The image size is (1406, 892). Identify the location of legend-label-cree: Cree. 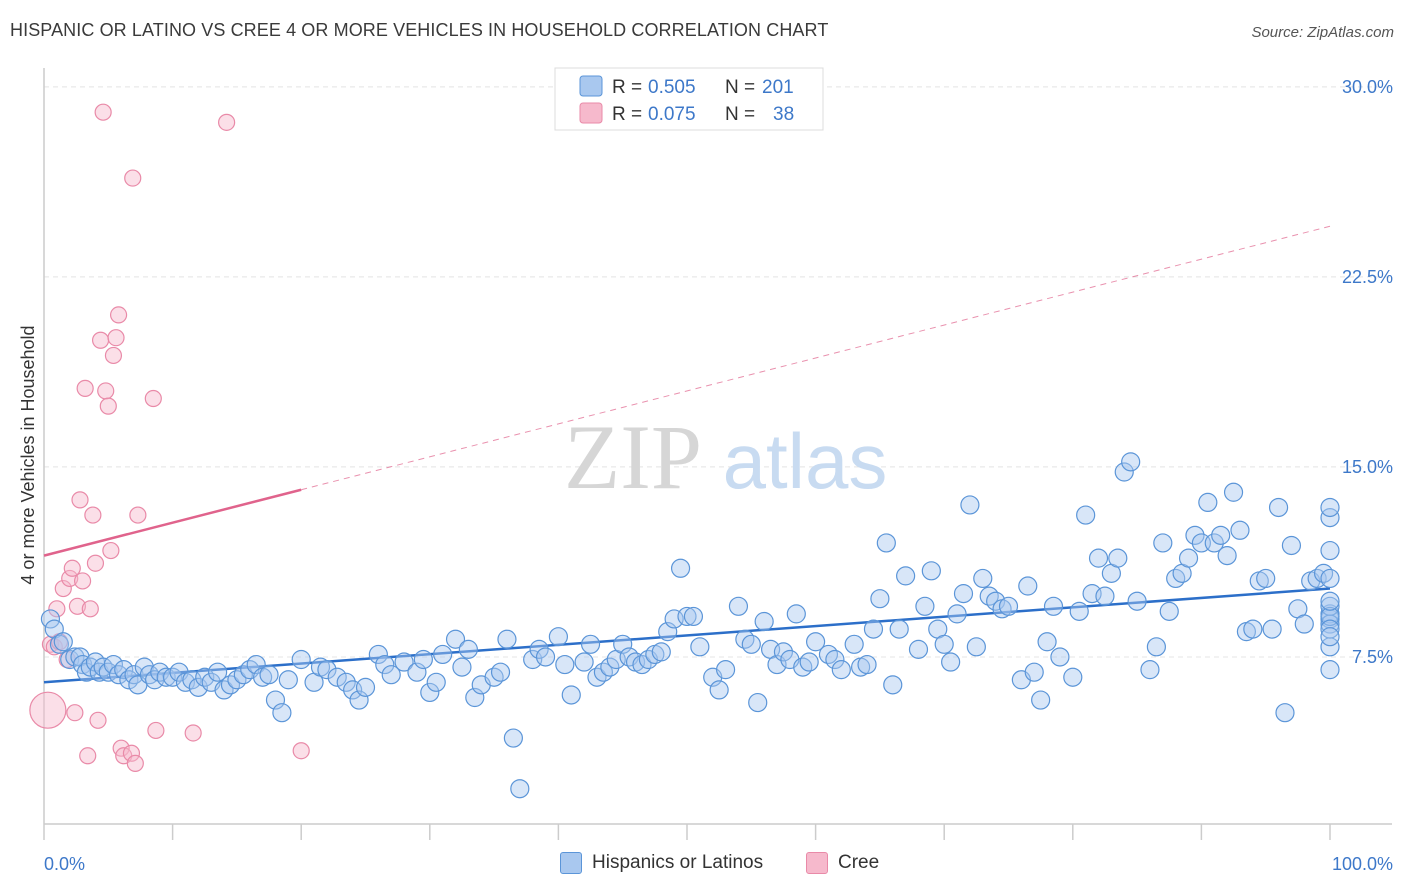
(859, 862).